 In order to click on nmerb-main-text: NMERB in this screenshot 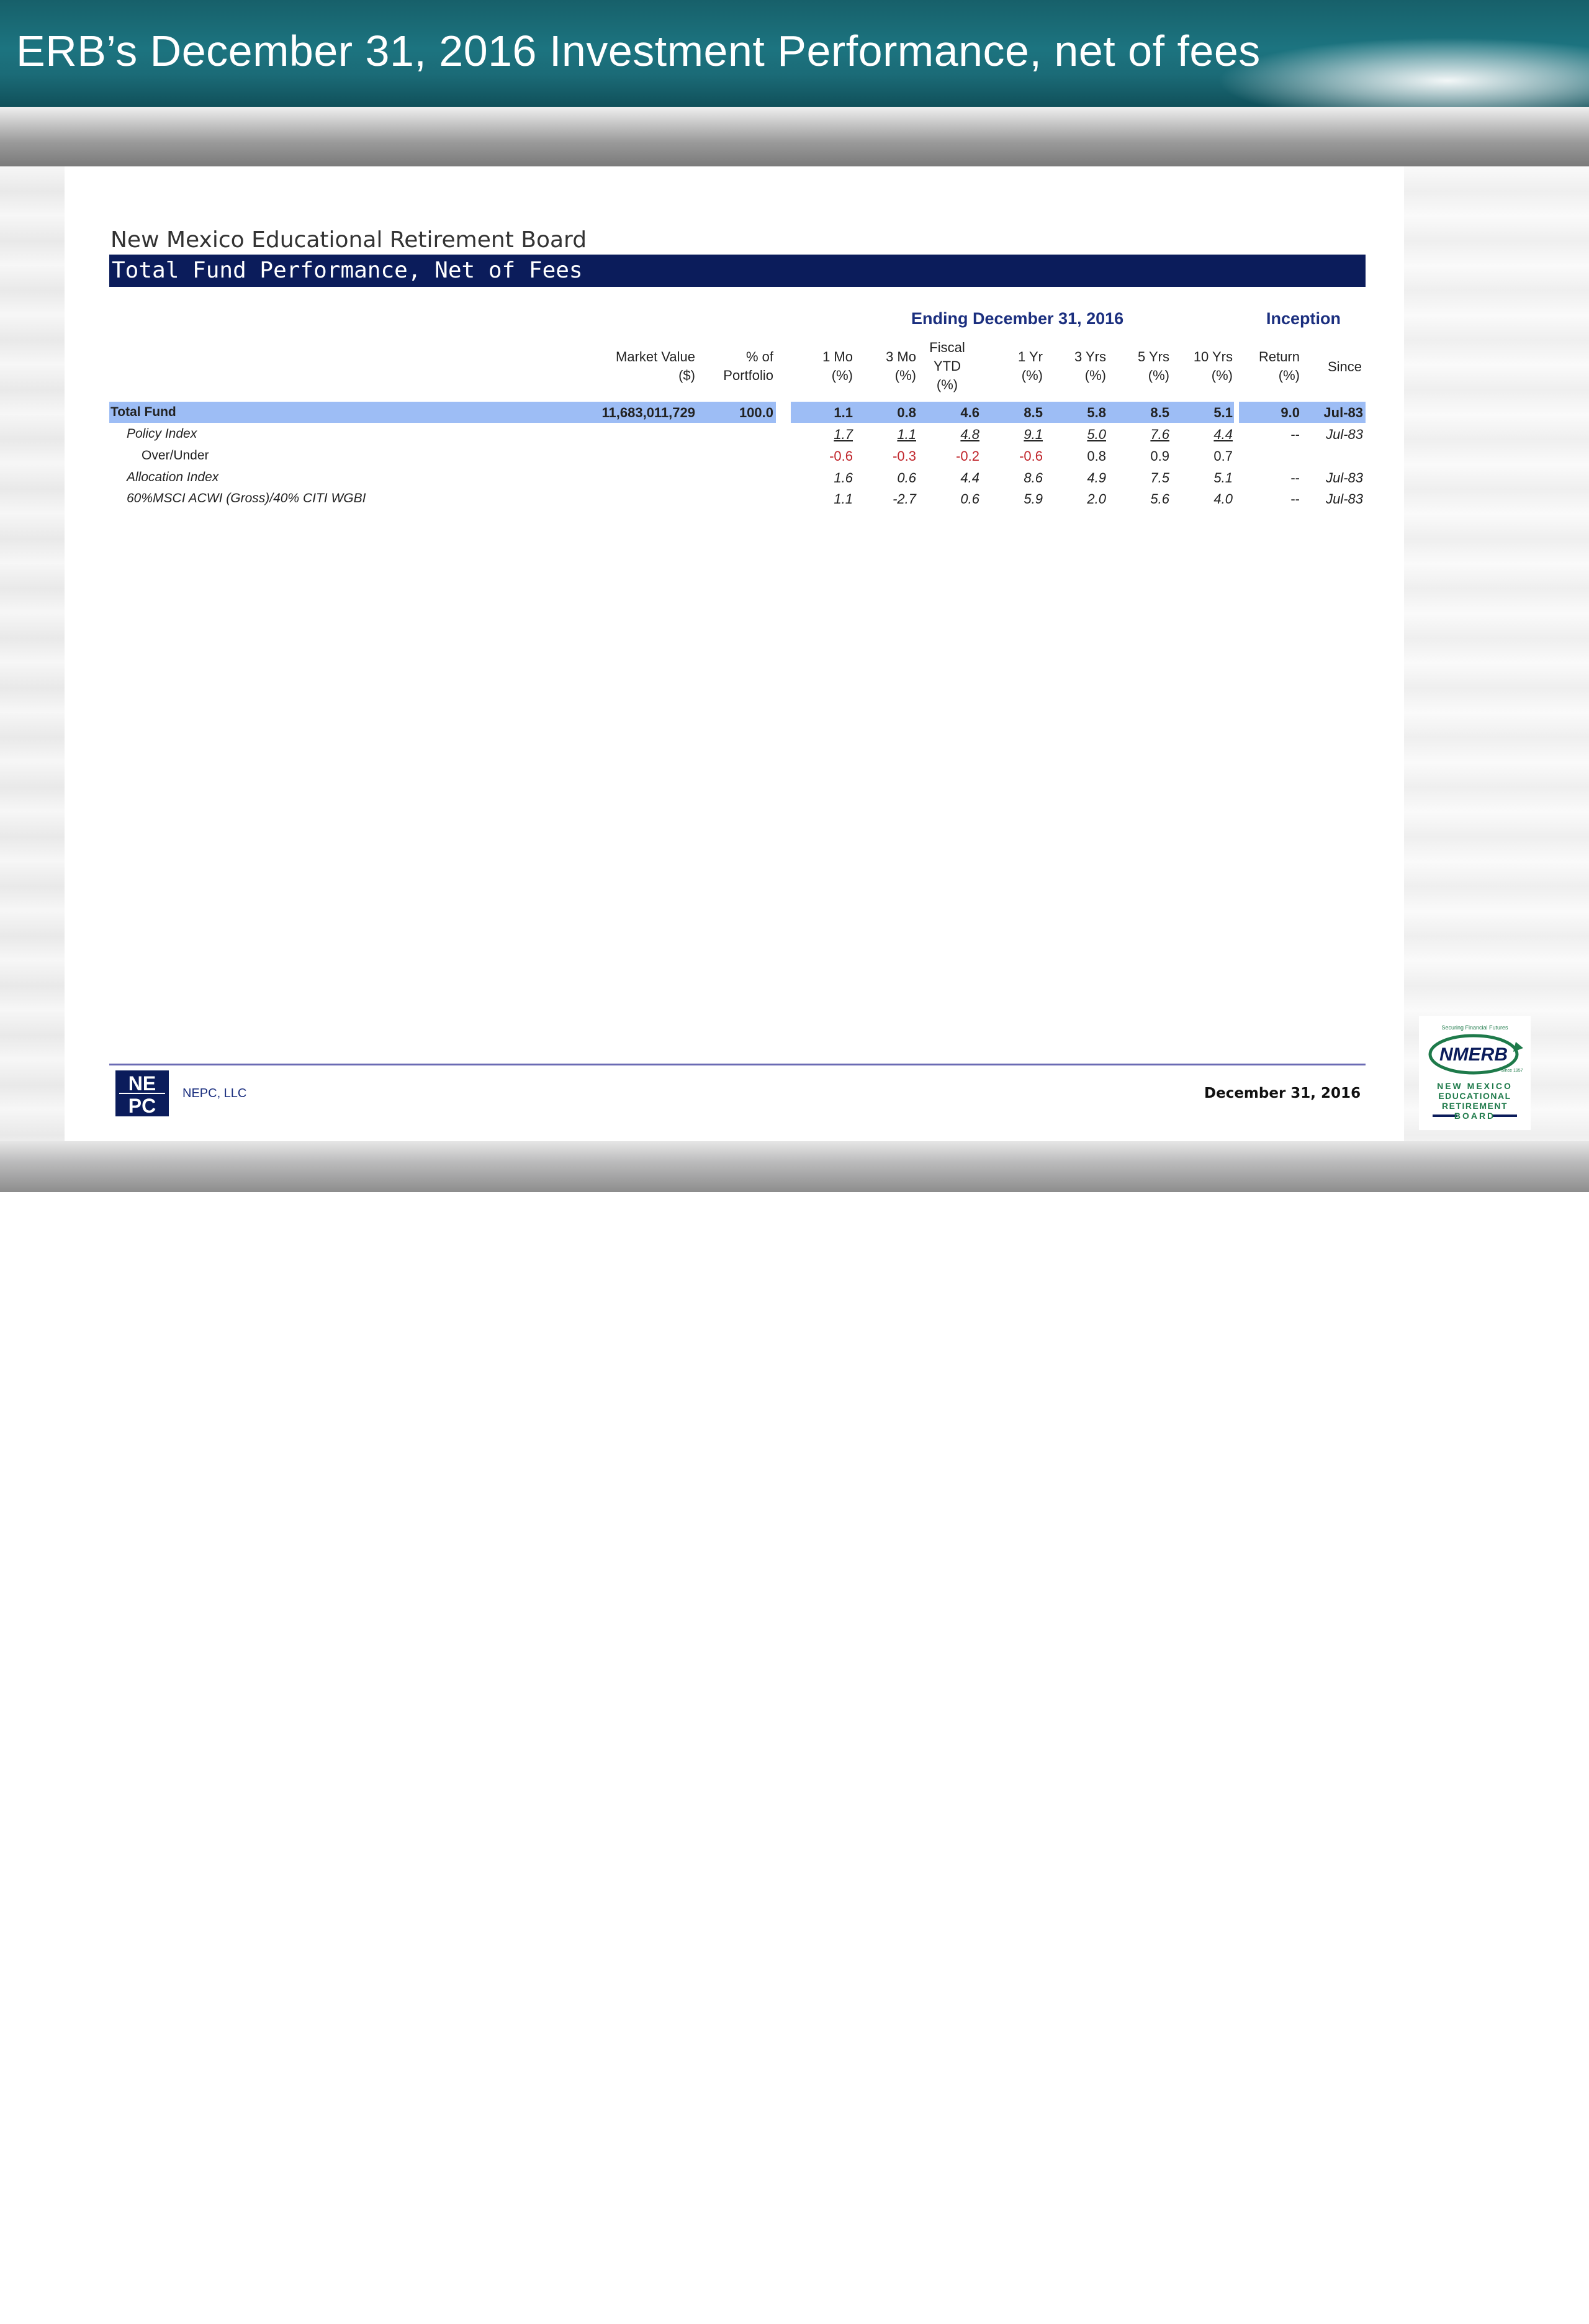, I will do `click(1474, 1054)`.